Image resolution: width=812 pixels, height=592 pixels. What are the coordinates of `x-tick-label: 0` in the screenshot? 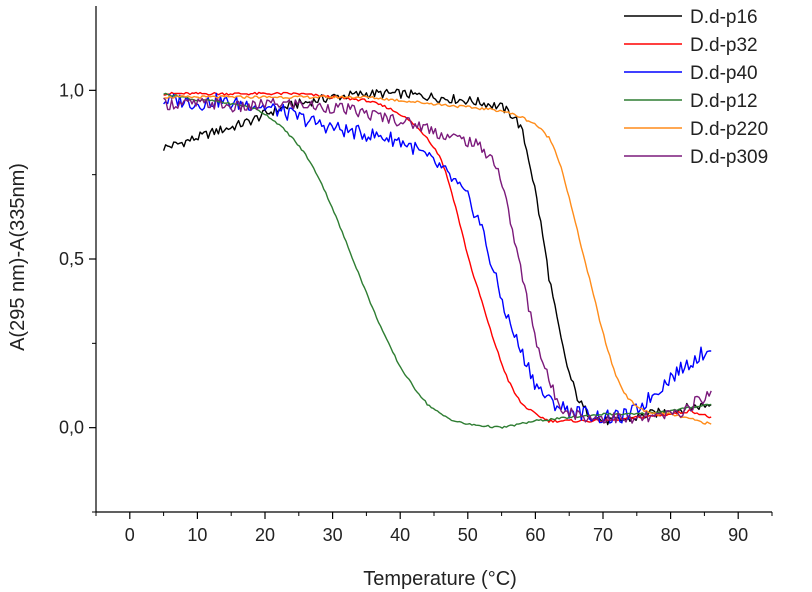 It's located at (130, 535).